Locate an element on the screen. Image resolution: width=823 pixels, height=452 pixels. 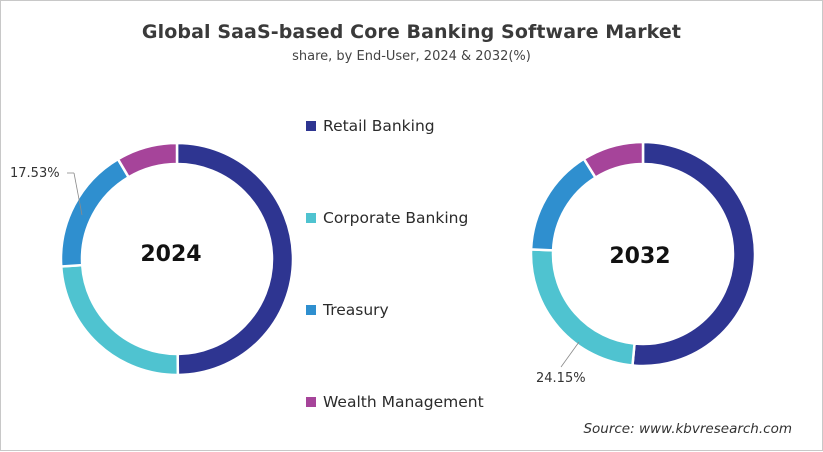
center-label-2032: 2032 is located at coordinates (640, 256).